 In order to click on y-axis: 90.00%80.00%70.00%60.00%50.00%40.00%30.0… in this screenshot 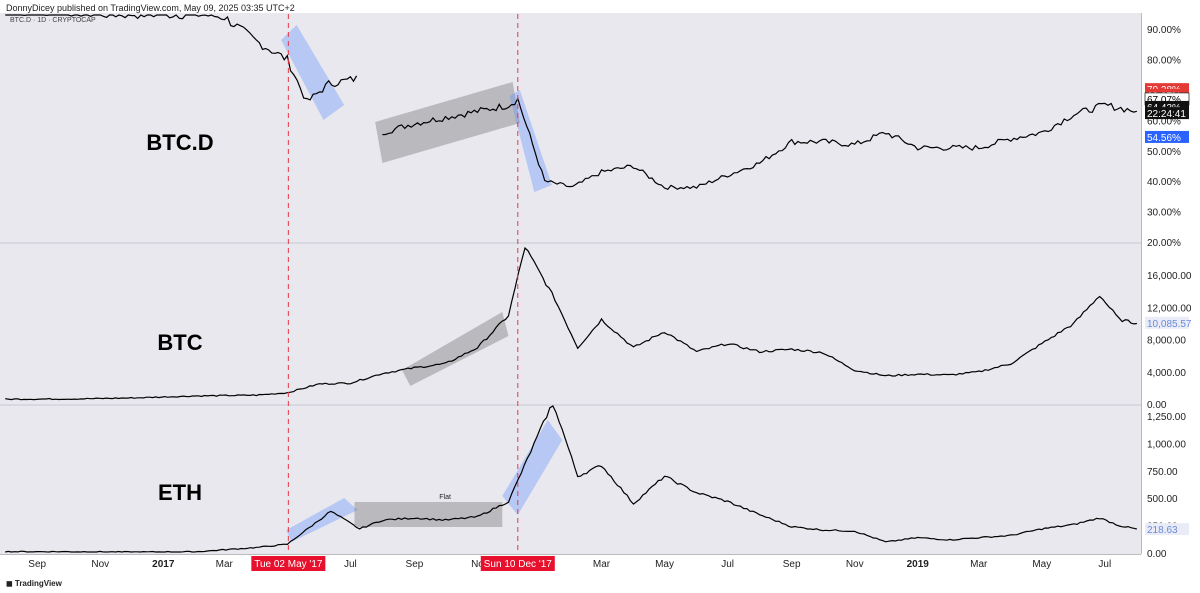, I will do `click(1166, 286)`.